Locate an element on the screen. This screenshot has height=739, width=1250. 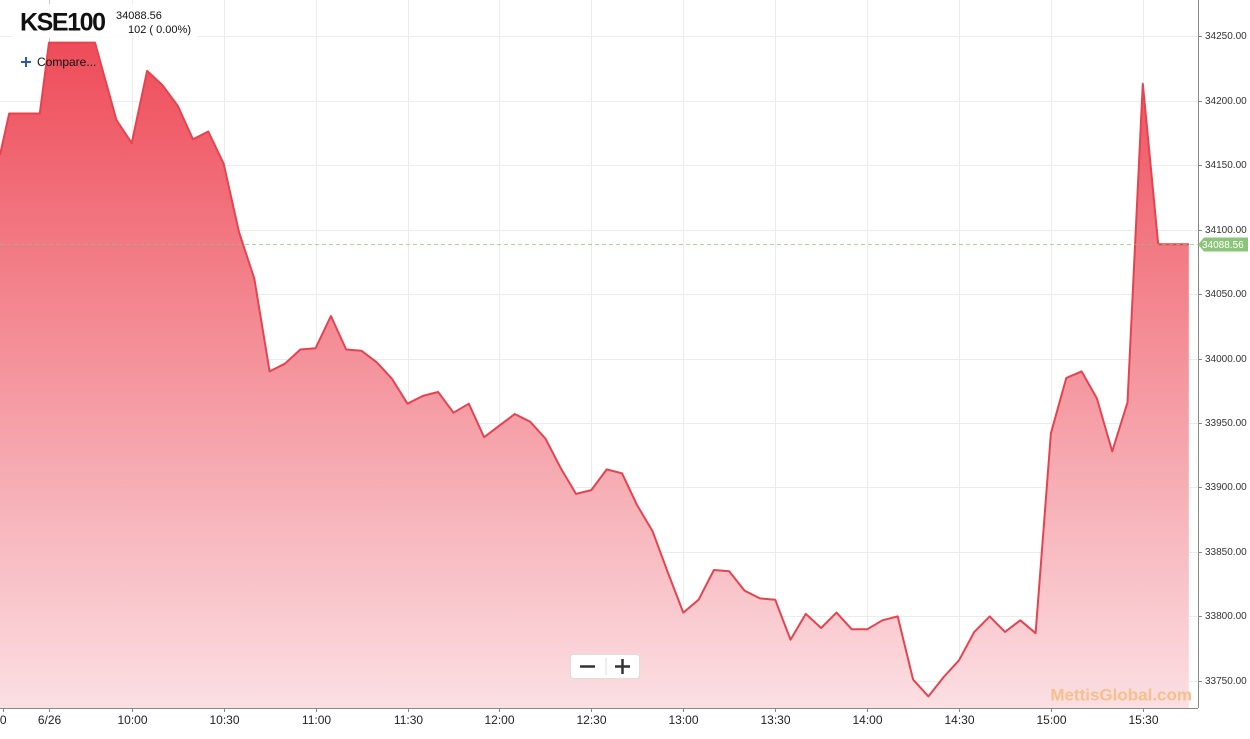
x-tick-label: 15:30 is located at coordinates (1143, 720).